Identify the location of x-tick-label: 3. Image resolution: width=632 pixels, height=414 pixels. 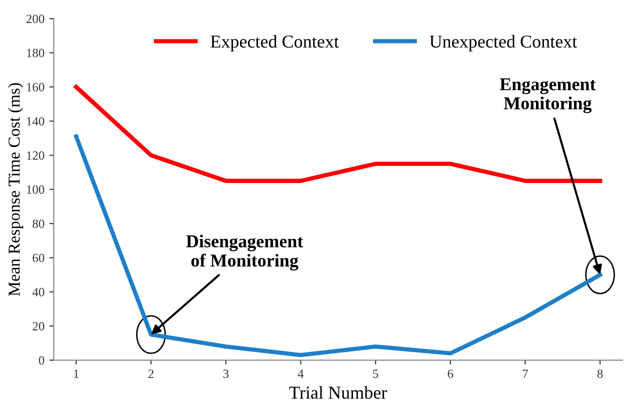
(225, 374).